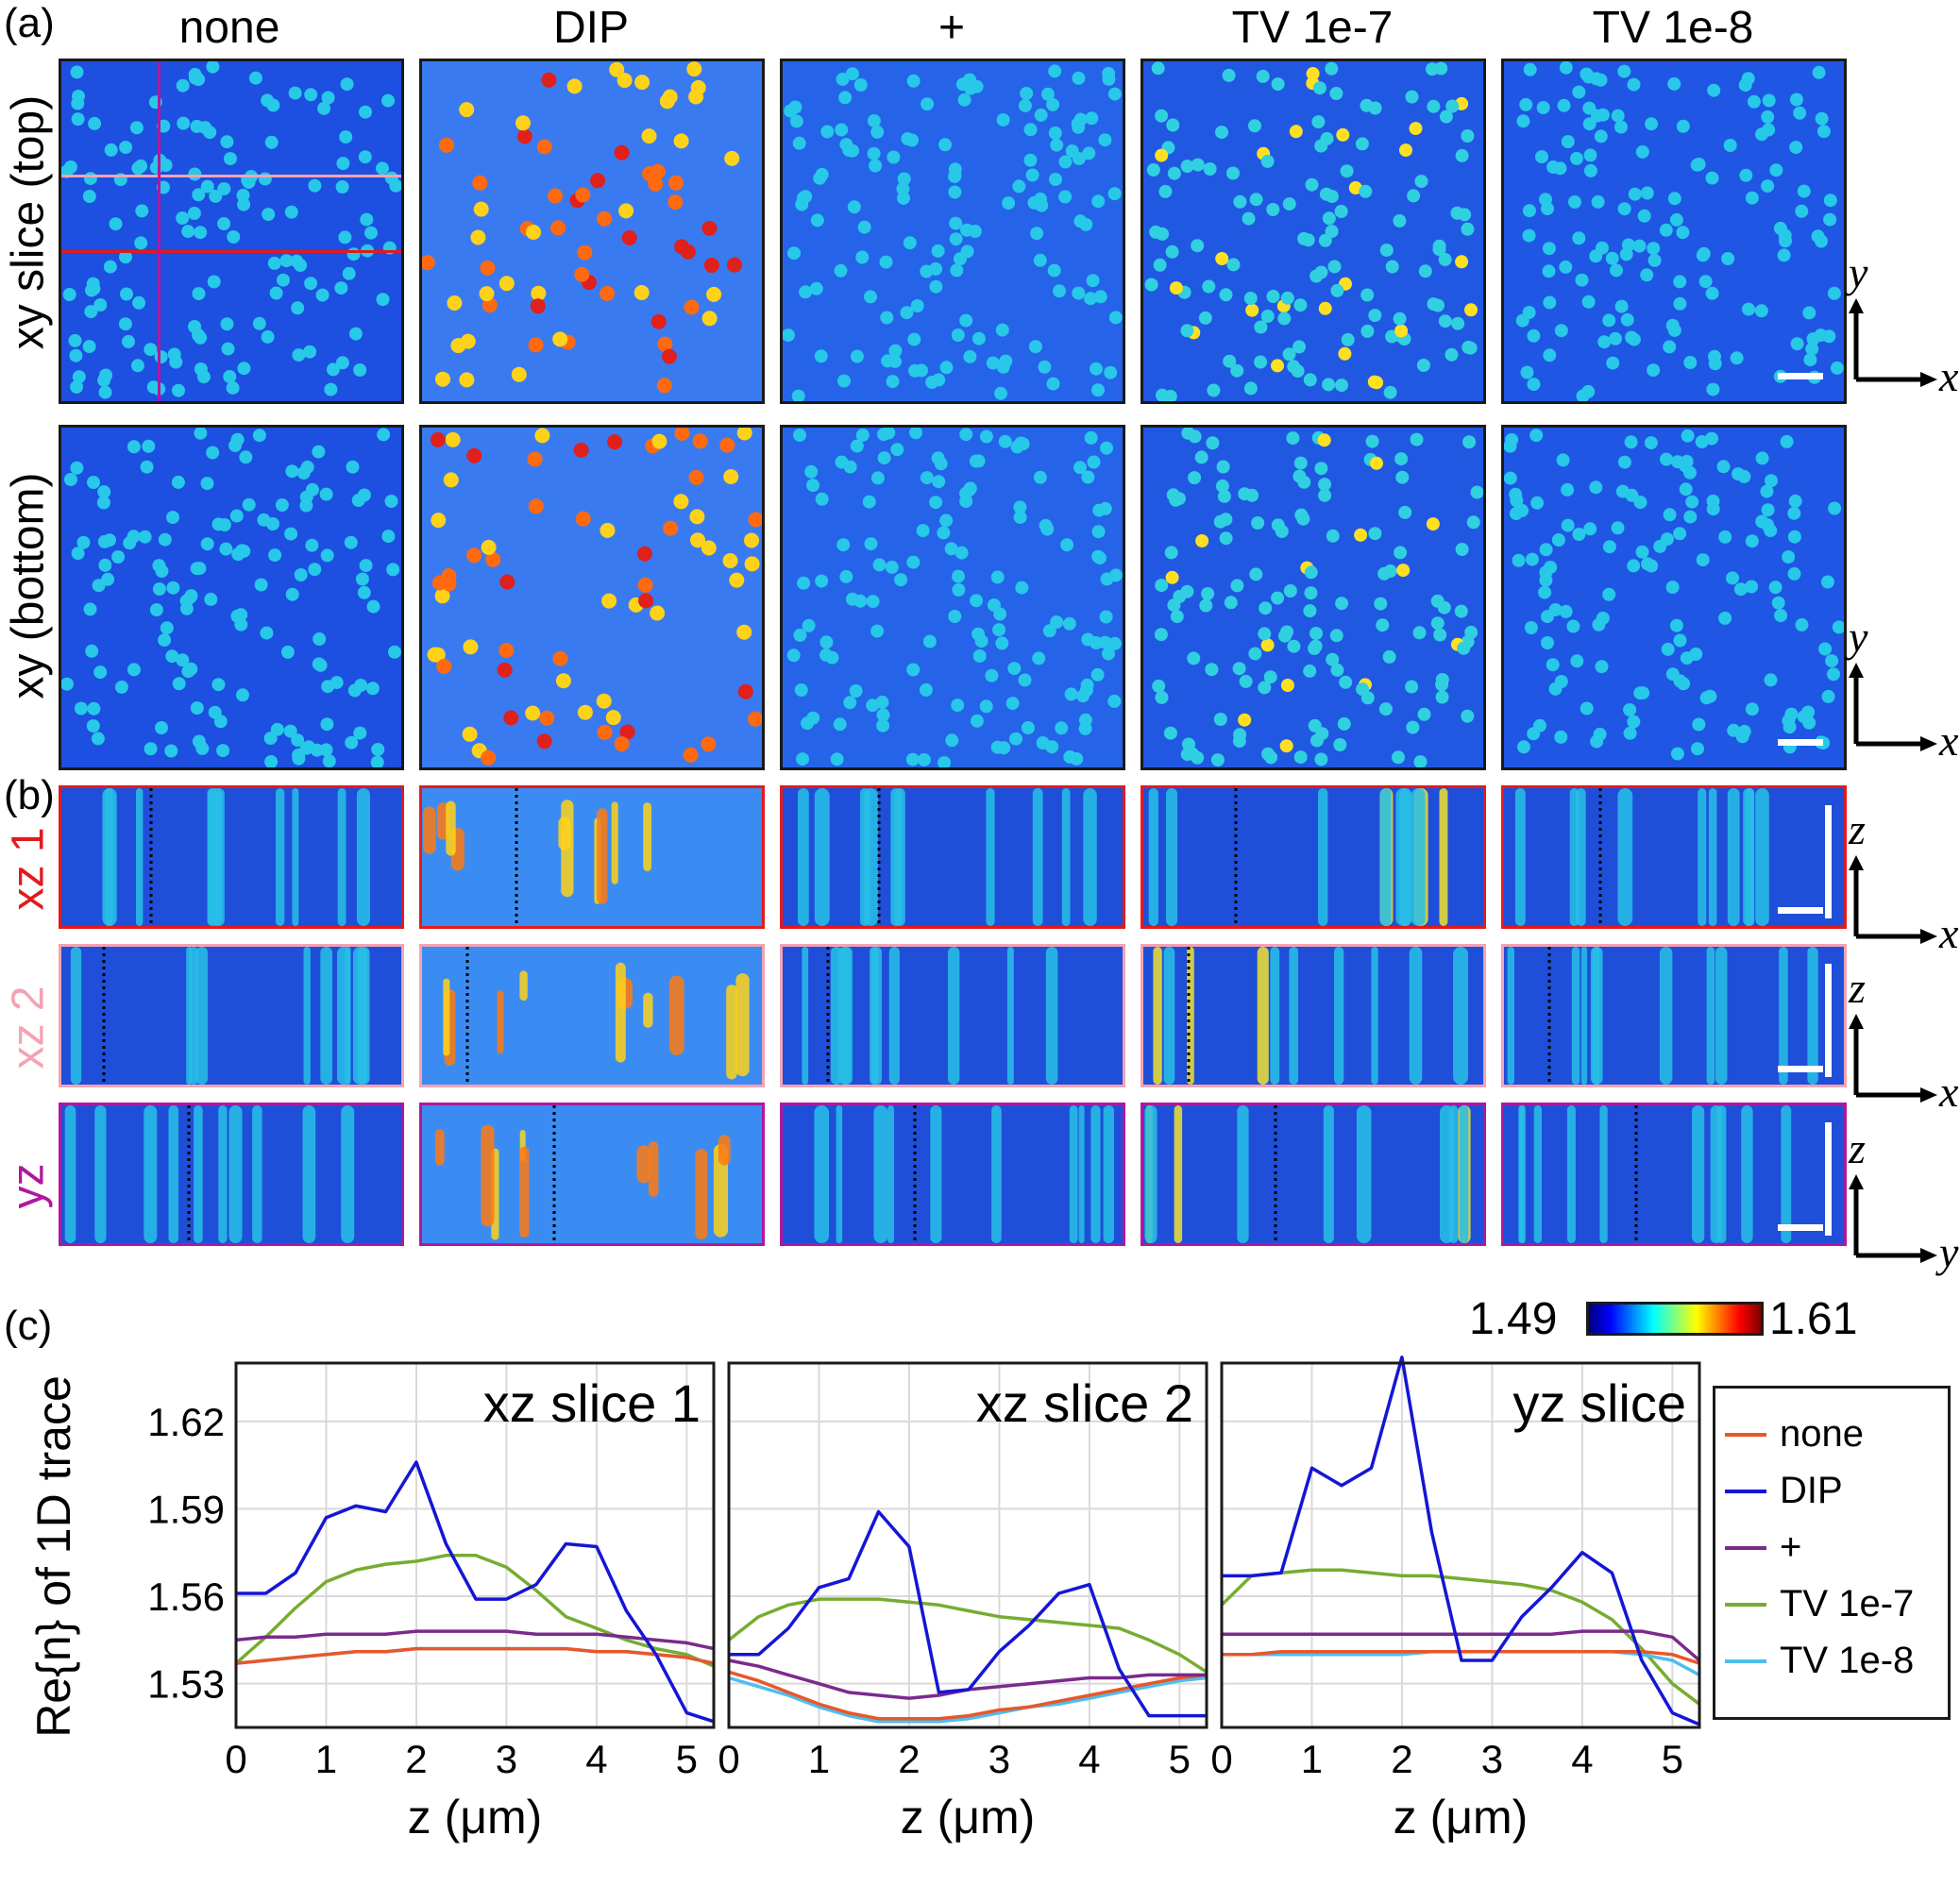 This screenshot has height=1886, width=1960. Describe the element at coordinates (29, 23) in the screenshot. I see `panel-label-a: (a)` at that location.